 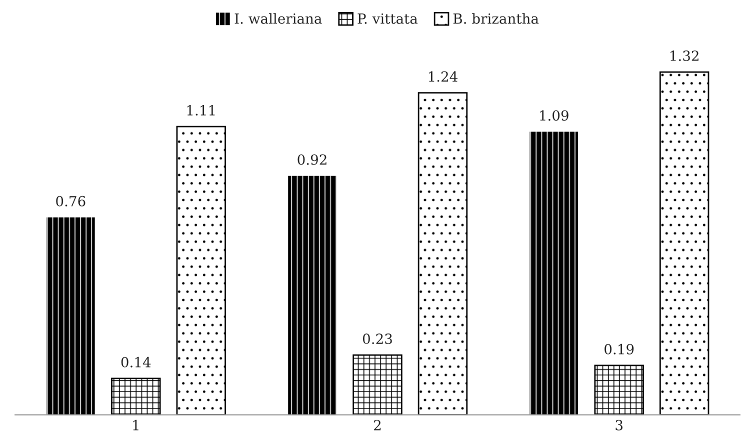 What do you see at coordinates (377, 339) in the screenshot?
I see `data-label: 0.23` at bounding box center [377, 339].